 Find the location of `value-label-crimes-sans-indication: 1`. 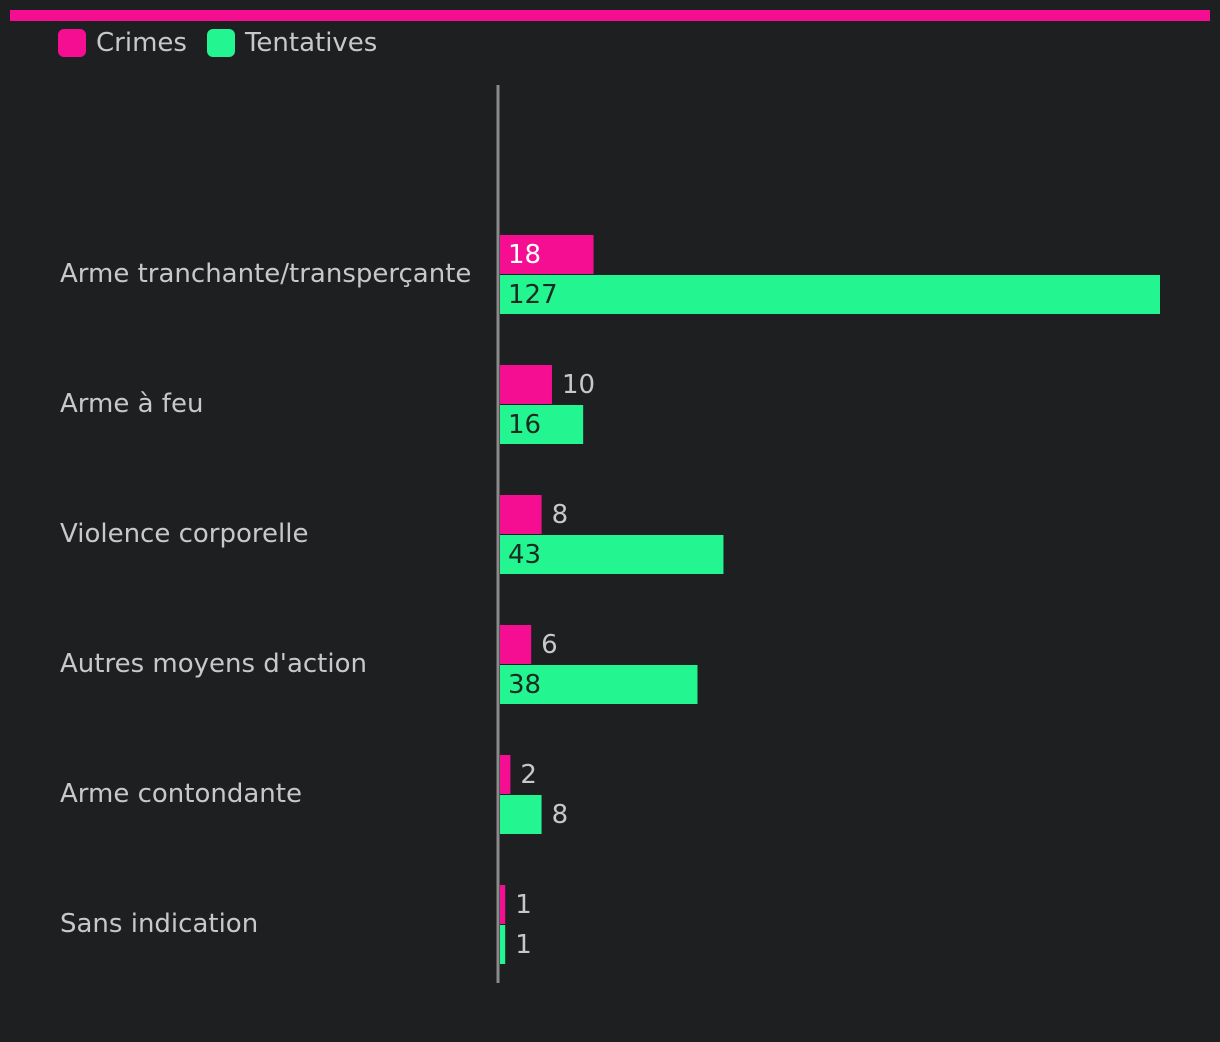

value-label-crimes-sans-indication: 1 is located at coordinates (523, 905).